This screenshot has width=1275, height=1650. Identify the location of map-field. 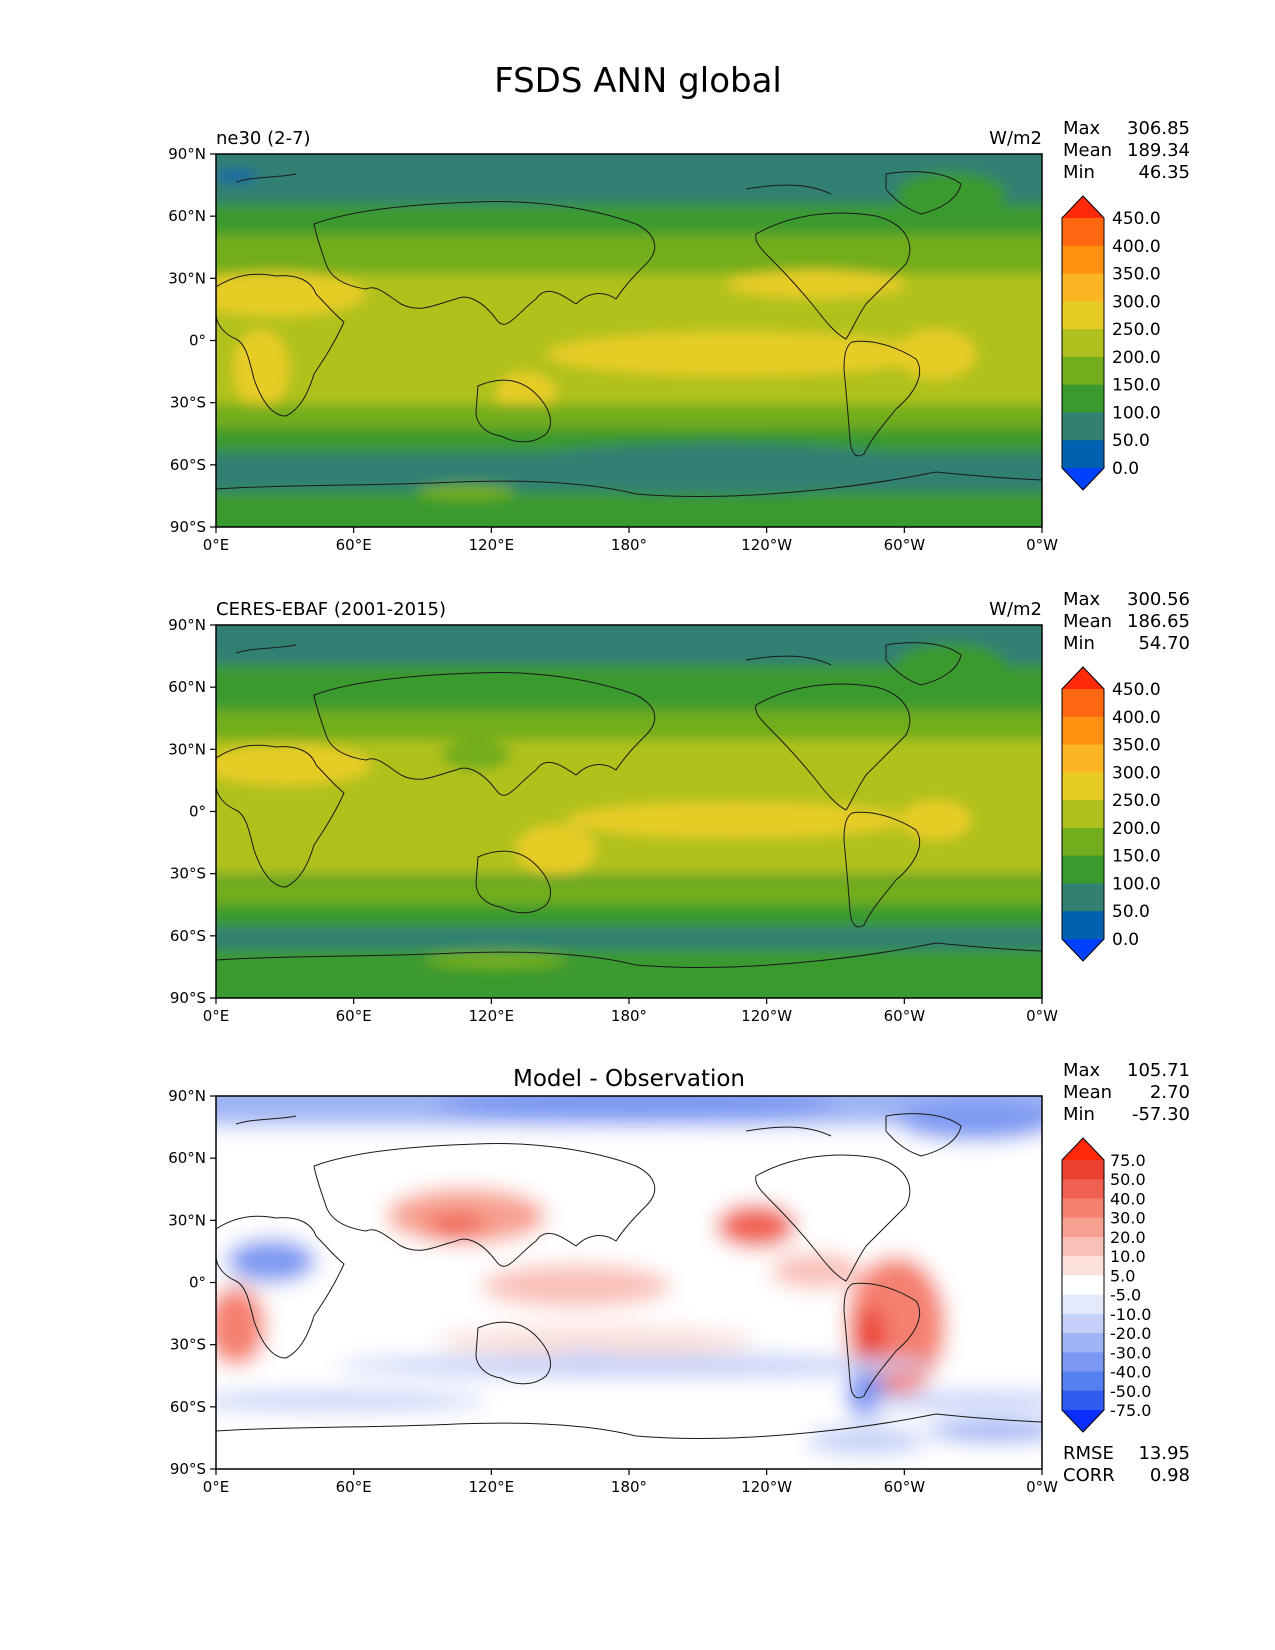
(629, 1282).